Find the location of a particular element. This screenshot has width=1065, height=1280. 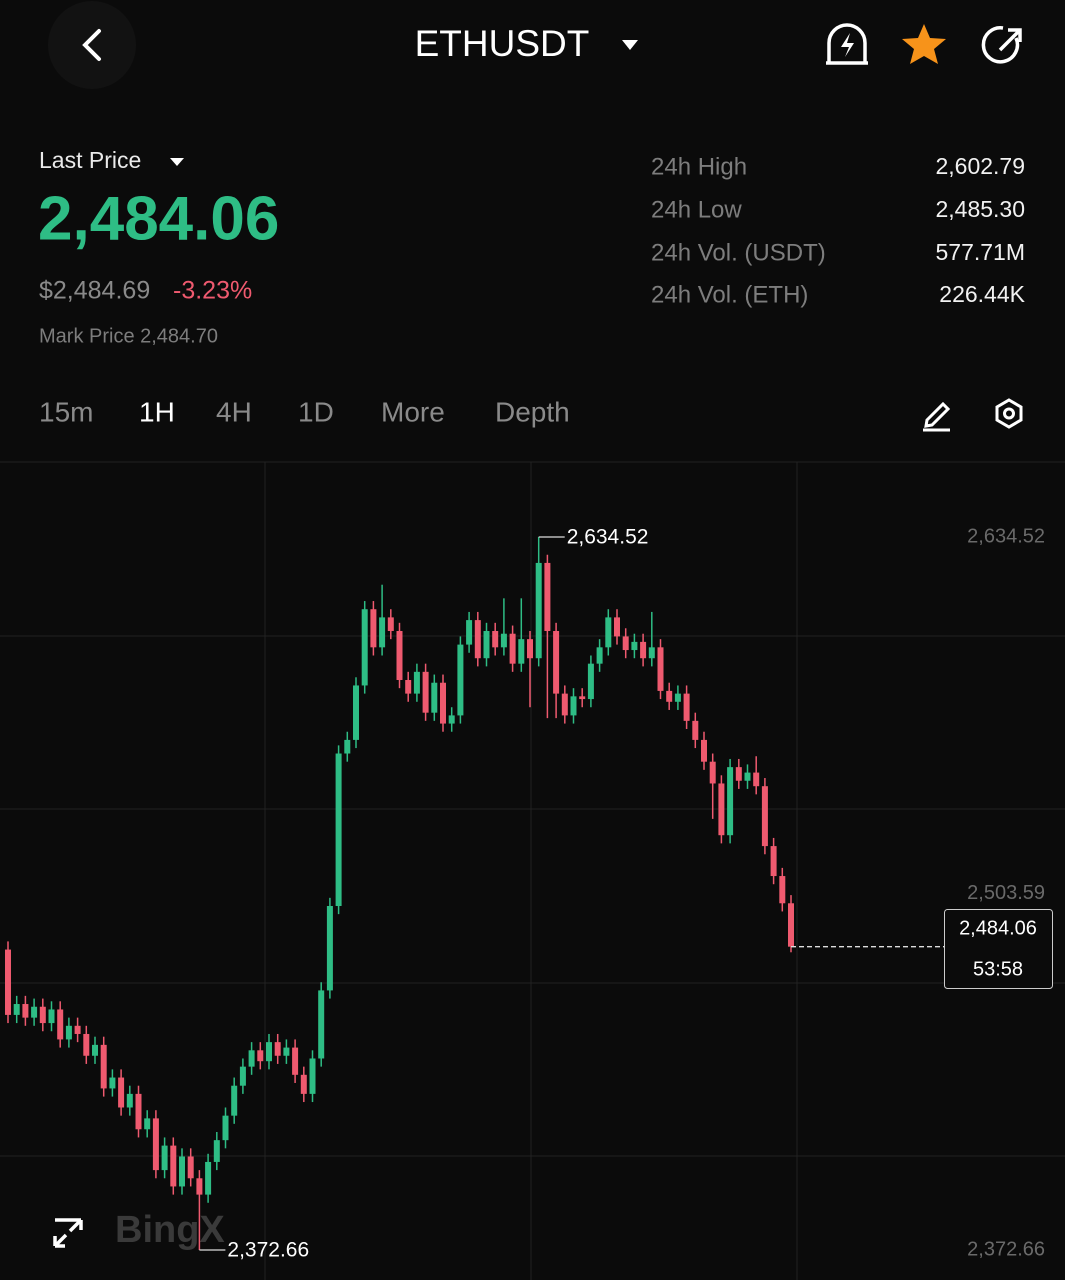

timeframe-tab: Depth is located at coordinates (532, 411).